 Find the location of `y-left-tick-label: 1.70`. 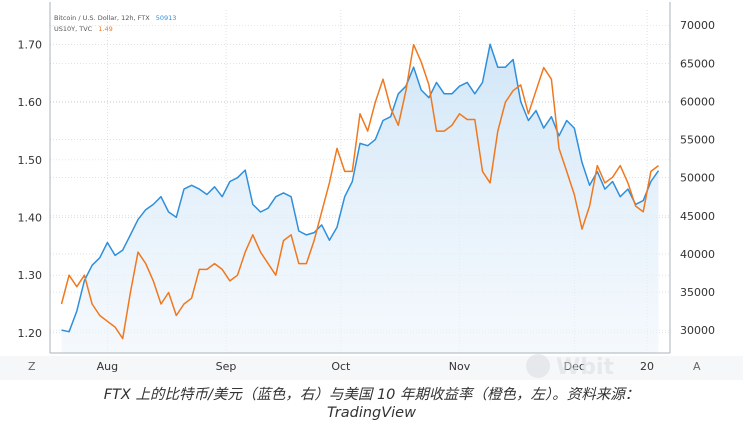

y-left-tick-label: 1.70 is located at coordinates (30, 45).